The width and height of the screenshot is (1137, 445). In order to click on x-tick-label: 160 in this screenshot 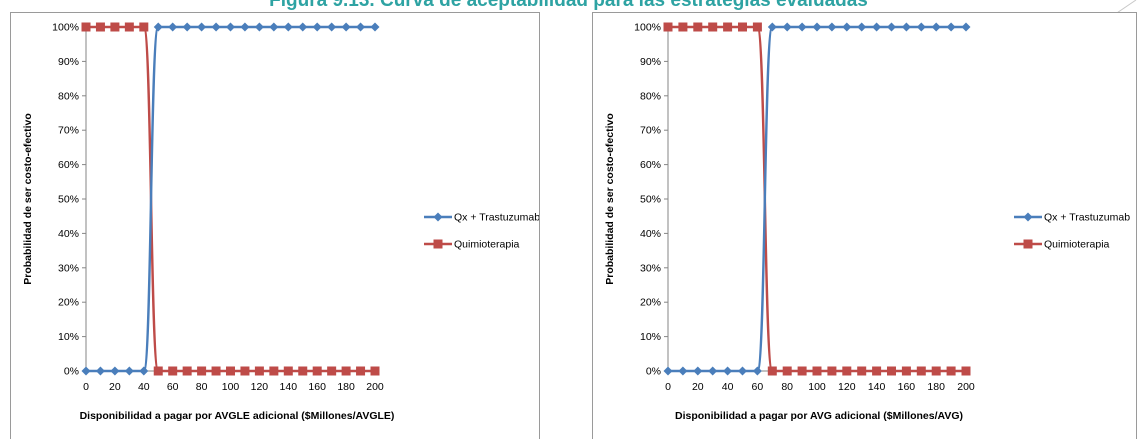, I will do `click(907, 387)`.